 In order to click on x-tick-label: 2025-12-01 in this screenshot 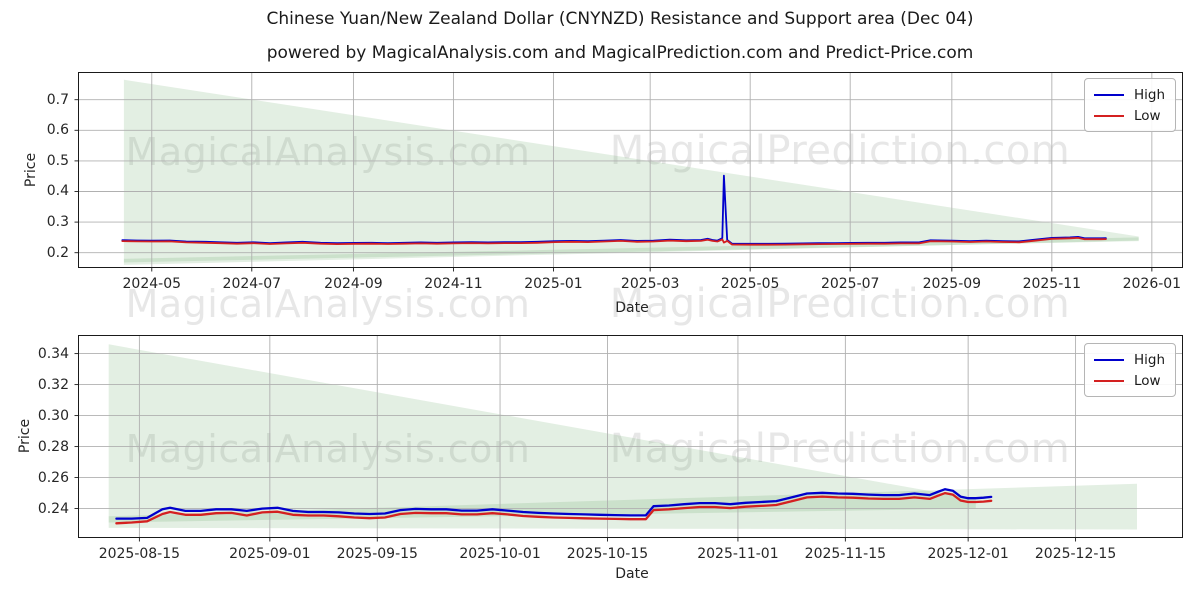, I will do `click(968, 554)`.